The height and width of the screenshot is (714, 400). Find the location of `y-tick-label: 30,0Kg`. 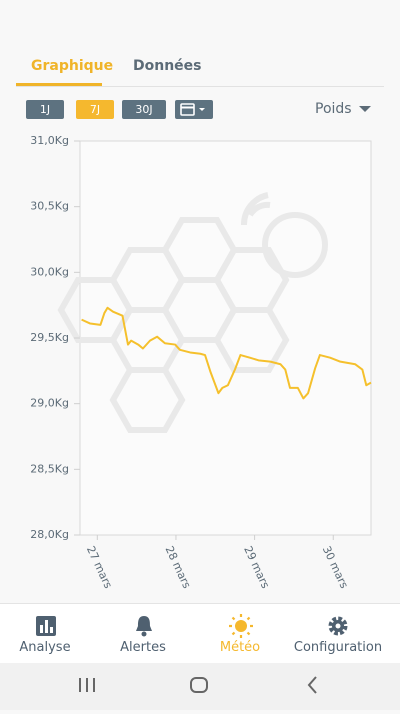

y-tick-label: 30,0Kg is located at coordinates (49, 271).